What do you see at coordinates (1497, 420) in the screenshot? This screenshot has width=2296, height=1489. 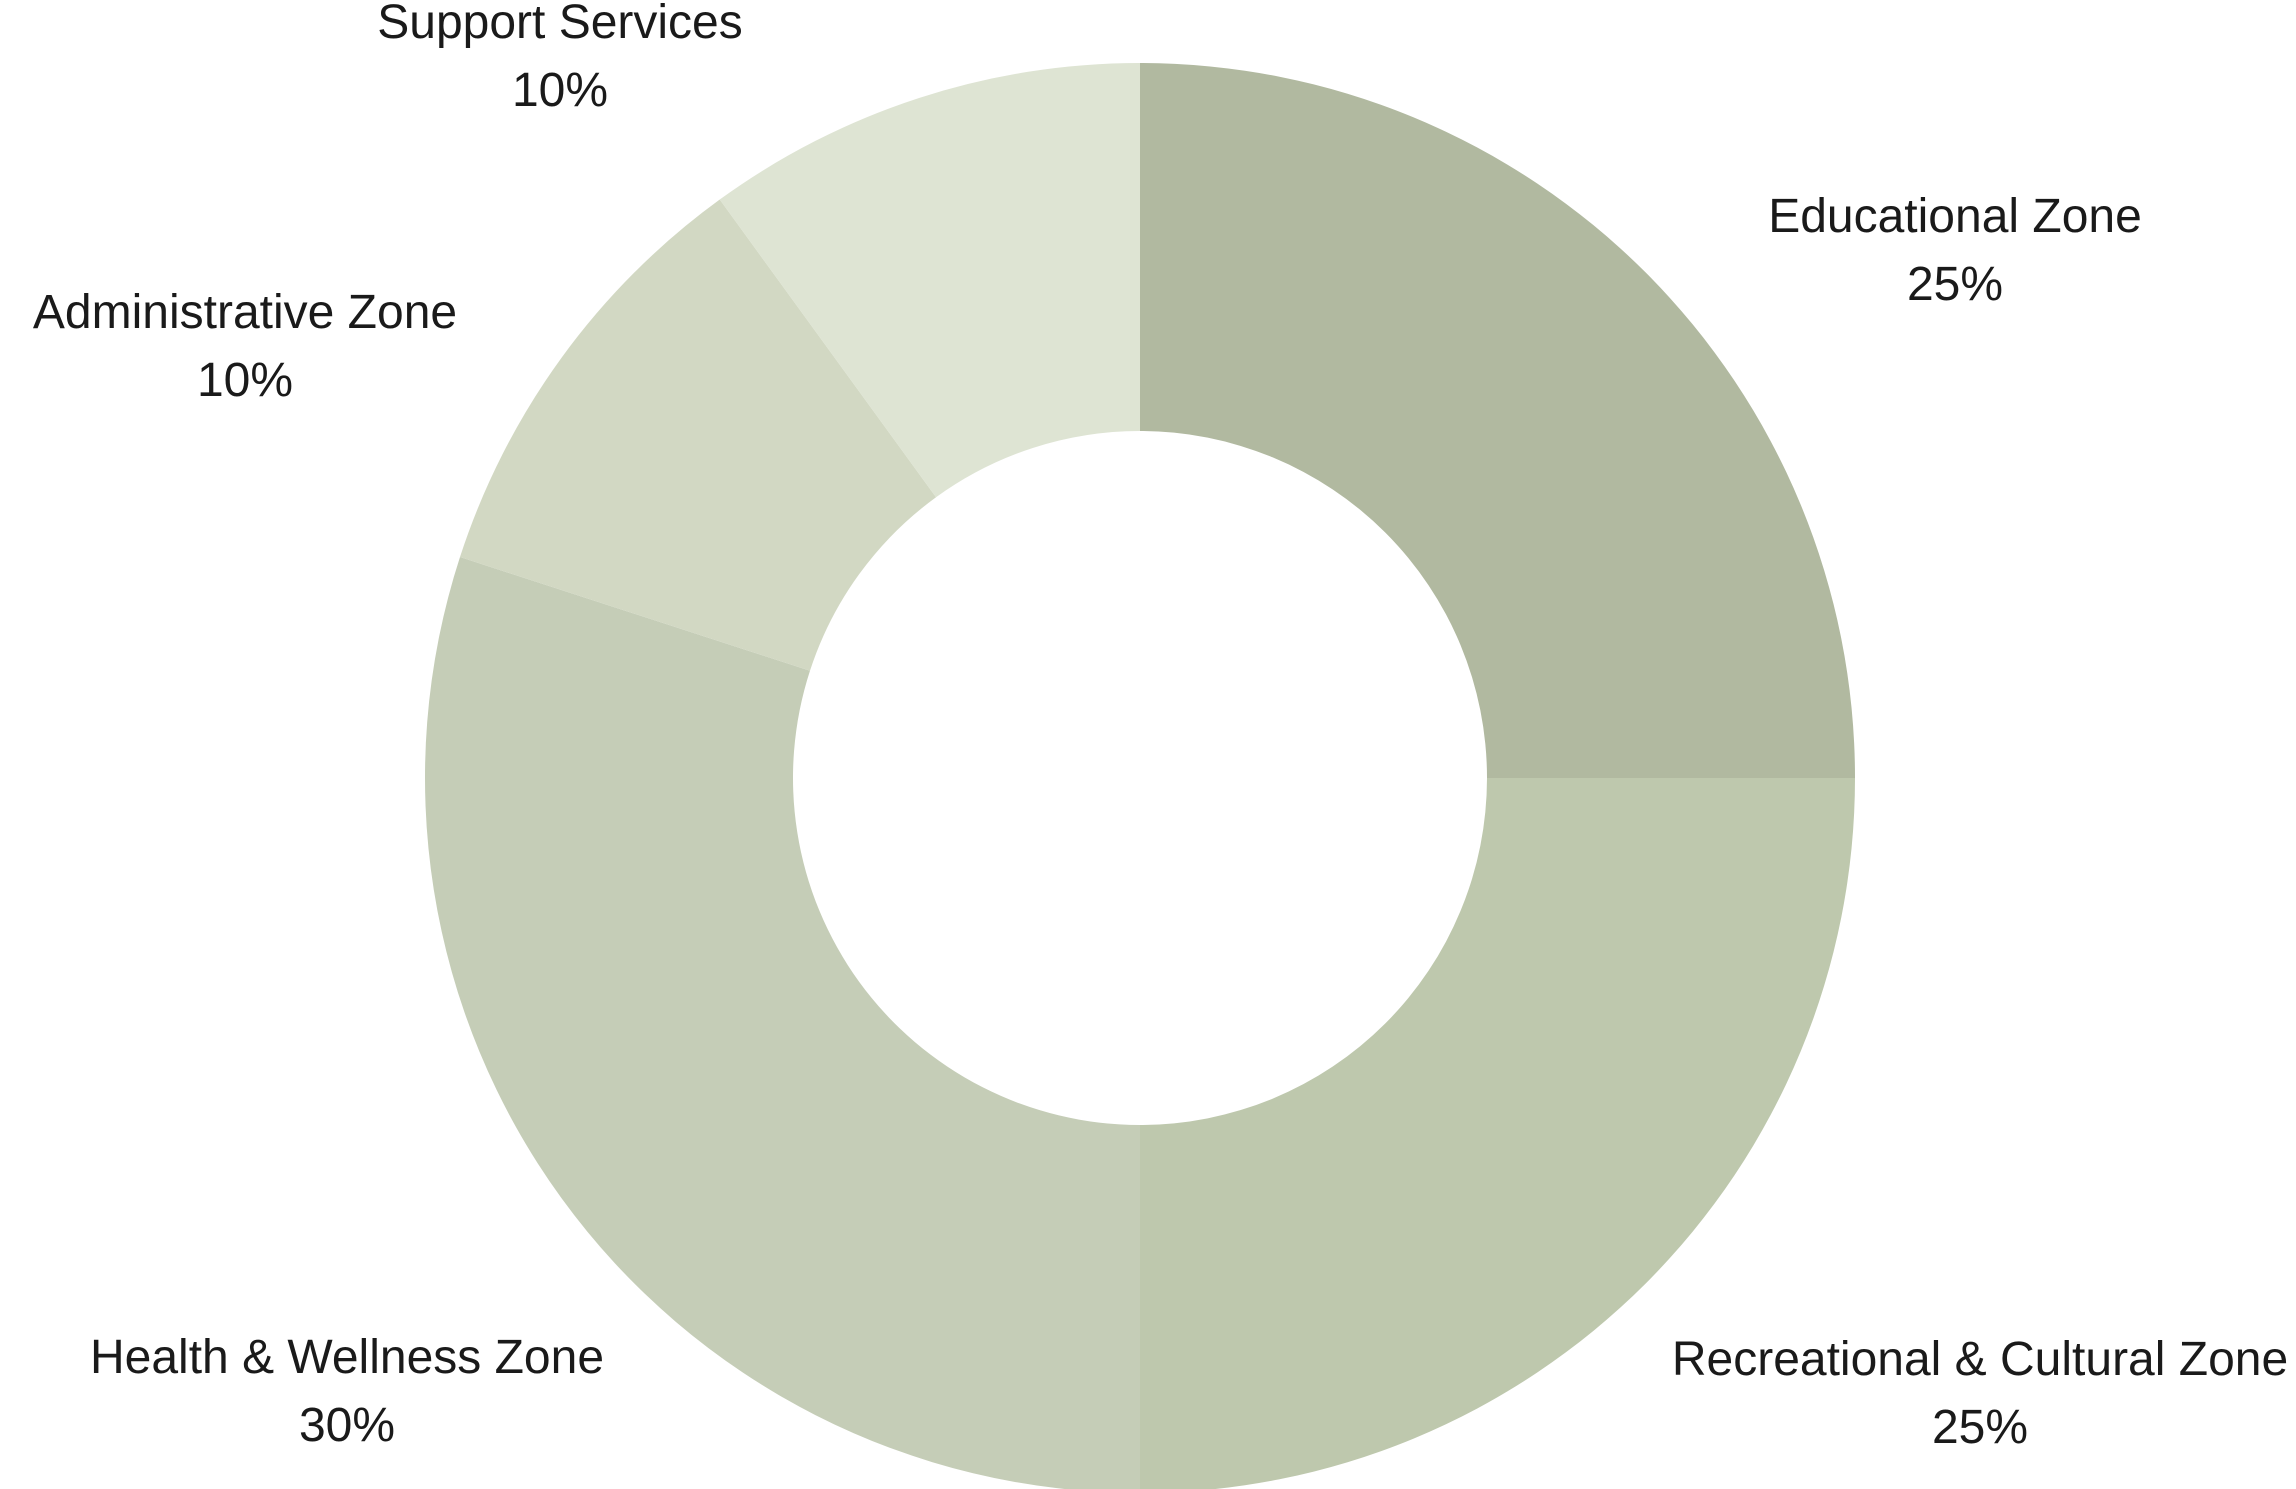 I see `slice-educational` at bounding box center [1497, 420].